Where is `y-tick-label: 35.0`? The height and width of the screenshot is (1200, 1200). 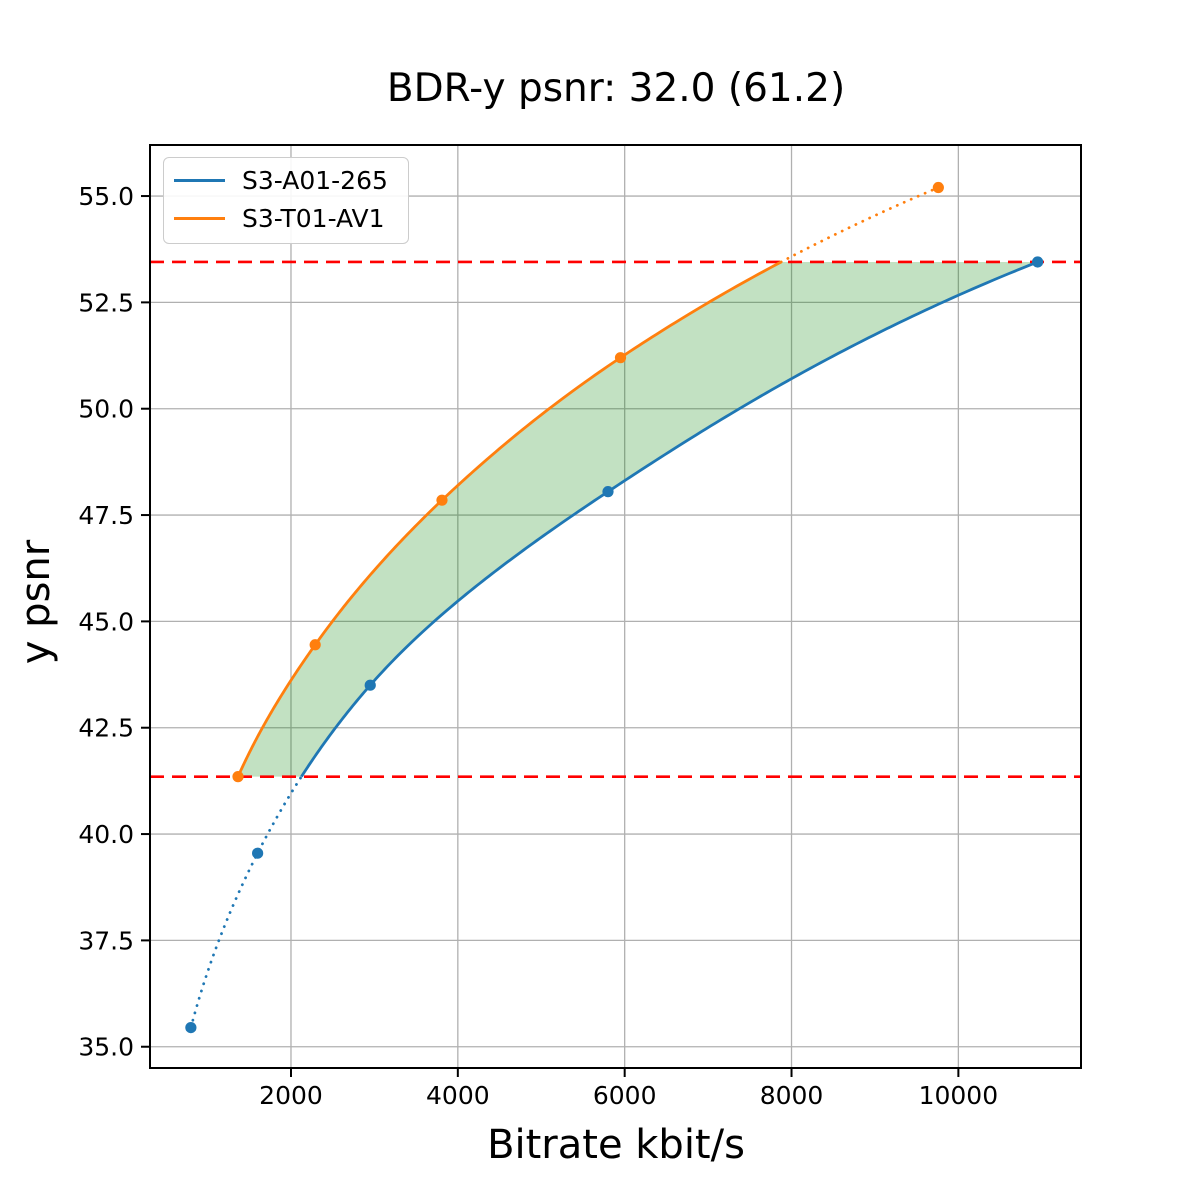 y-tick-label: 35.0 is located at coordinates (106, 1047).